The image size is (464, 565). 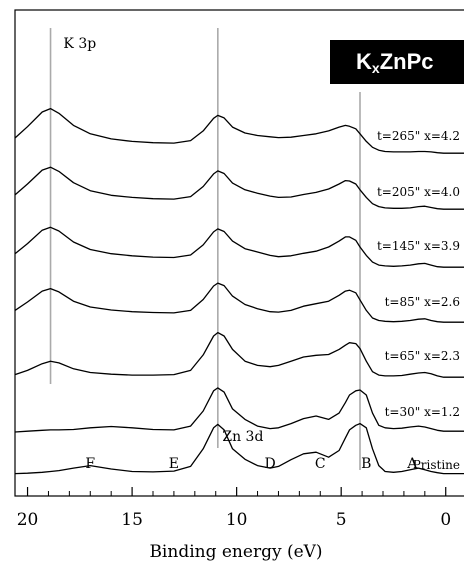 What do you see at coordinates (366, 464) in the screenshot?
I see `peak-label: B` at bounding box center [366, 464].